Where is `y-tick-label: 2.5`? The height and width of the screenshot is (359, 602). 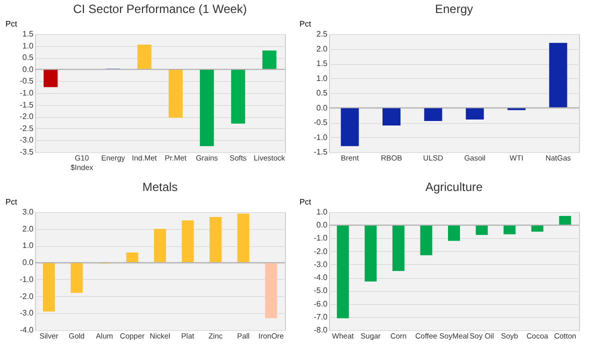 y-tick-label: 2.5 is located at coordinates (322, 34).